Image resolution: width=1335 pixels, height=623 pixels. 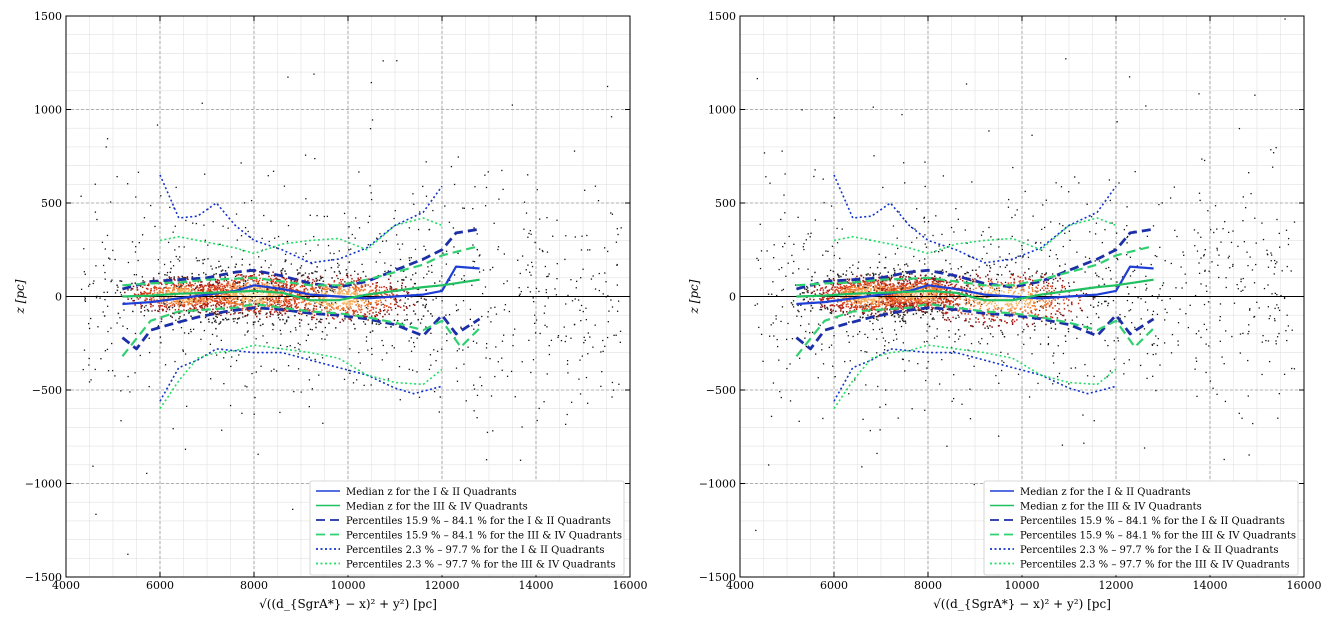 I want to click on x-tick-label: 10000, so click(x=348, y=585).